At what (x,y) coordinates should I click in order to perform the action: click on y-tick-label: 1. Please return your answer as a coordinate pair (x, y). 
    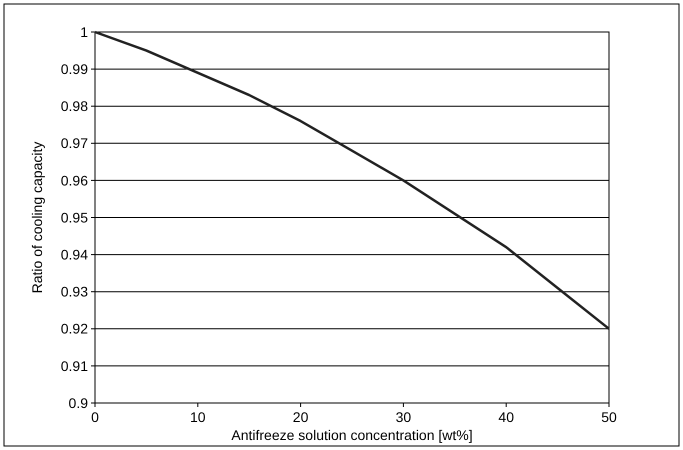
    Looking at the image, I should click on (84, 32).